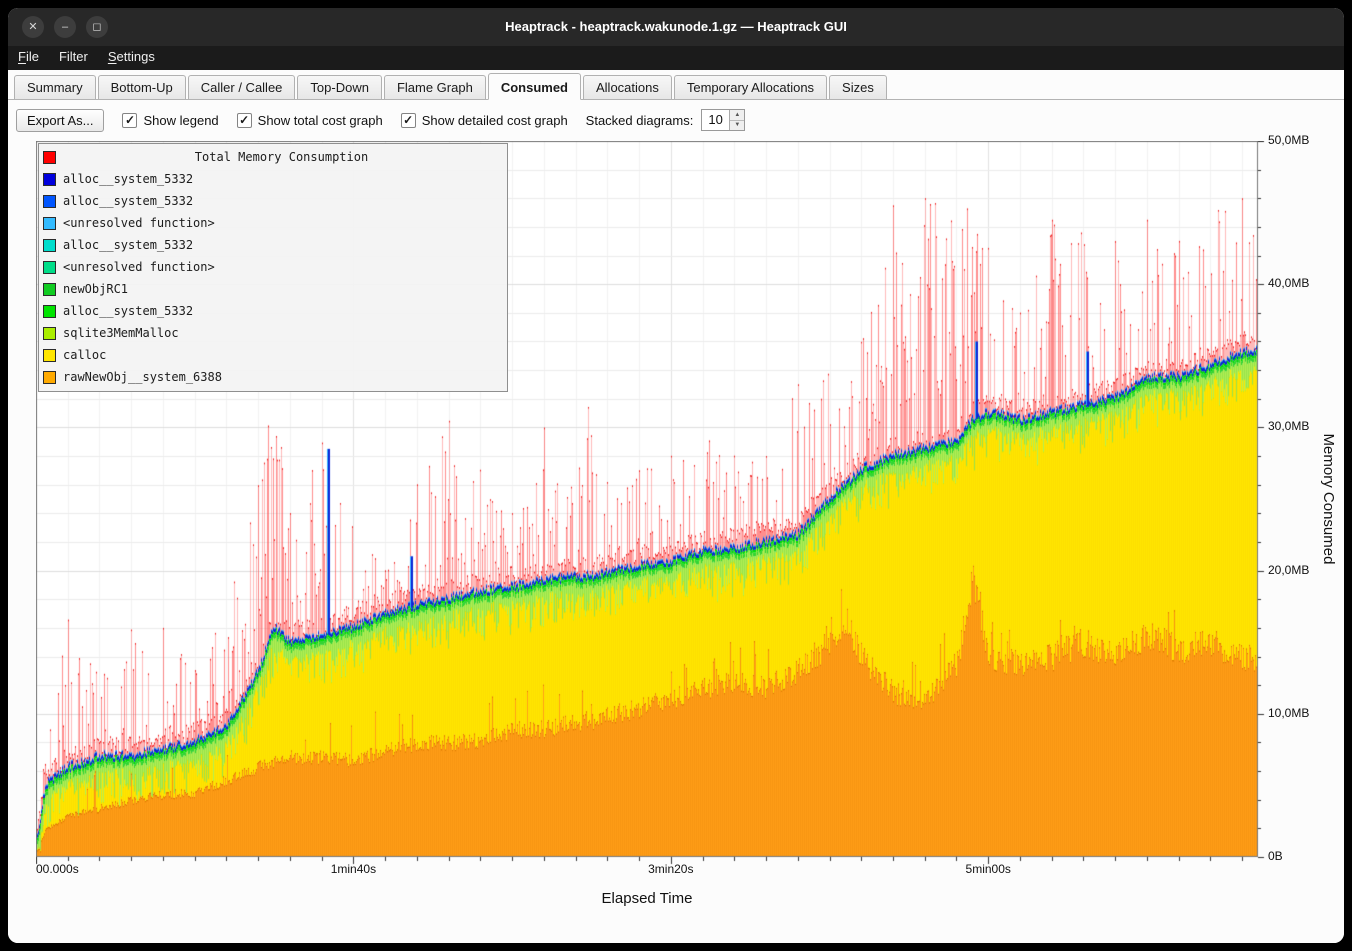  Describe the element at coordinates (723, 120) in the screenshot. I see `stacked-diagrams-spinbox: 10 ▲ ▼` at that location.